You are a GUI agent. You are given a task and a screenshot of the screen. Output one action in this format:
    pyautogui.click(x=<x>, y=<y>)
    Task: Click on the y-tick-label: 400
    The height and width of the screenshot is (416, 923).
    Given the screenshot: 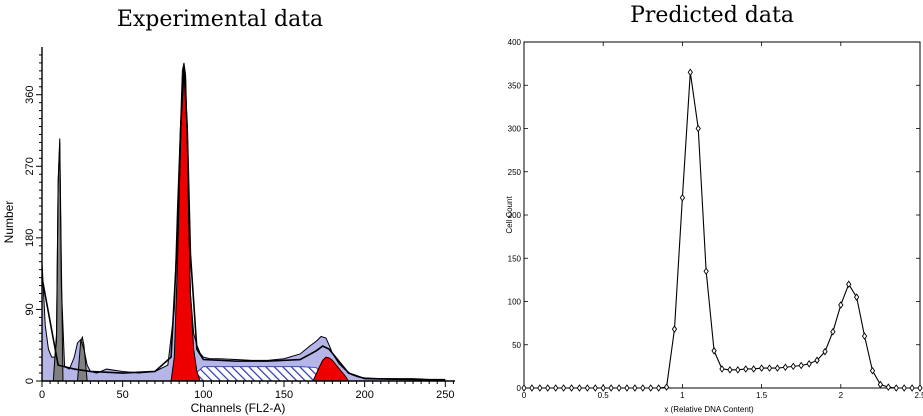 What is the action you would take?
    pyautogui.click(x=515, y=42)
    